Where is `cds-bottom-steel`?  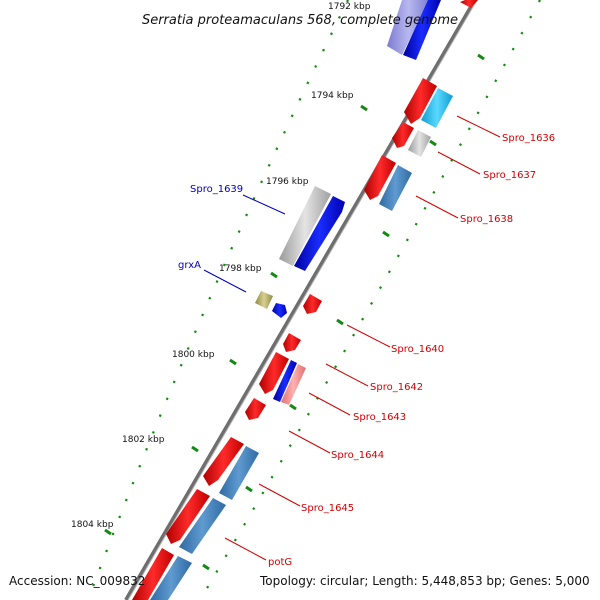
cds-bottom-steel is located at coordinates (171, 578).